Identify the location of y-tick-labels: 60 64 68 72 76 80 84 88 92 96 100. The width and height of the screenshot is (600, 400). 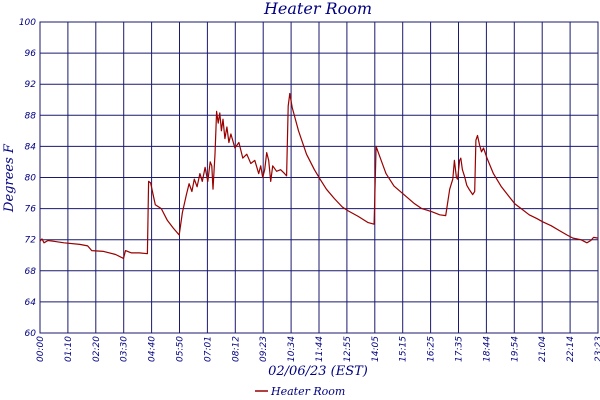
(27, 178).